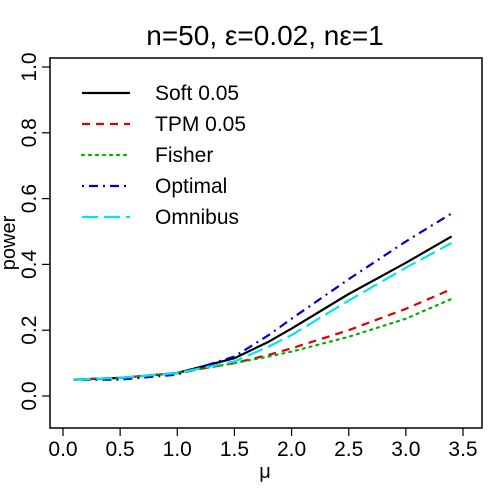  I want to click on x-axis-label: μ, so click(265, 472).